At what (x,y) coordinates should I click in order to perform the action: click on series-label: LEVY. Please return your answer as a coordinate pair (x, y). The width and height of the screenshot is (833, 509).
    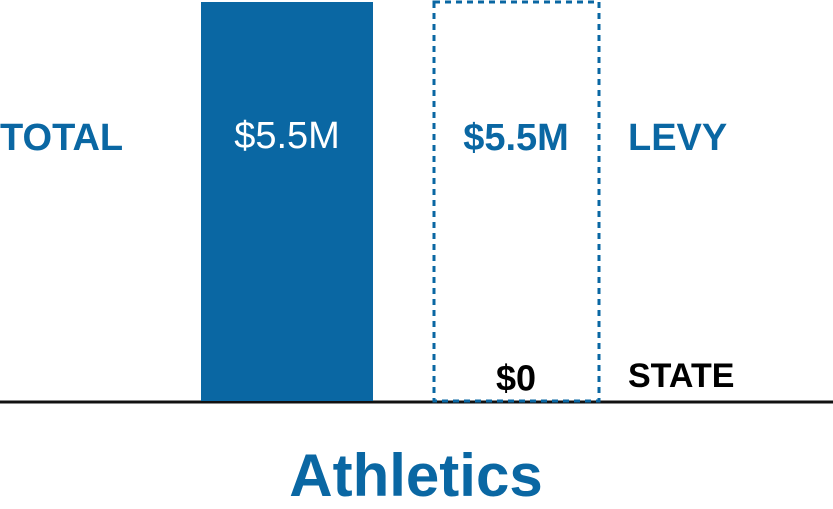
    Looking at the image, I should click on (677, 138).